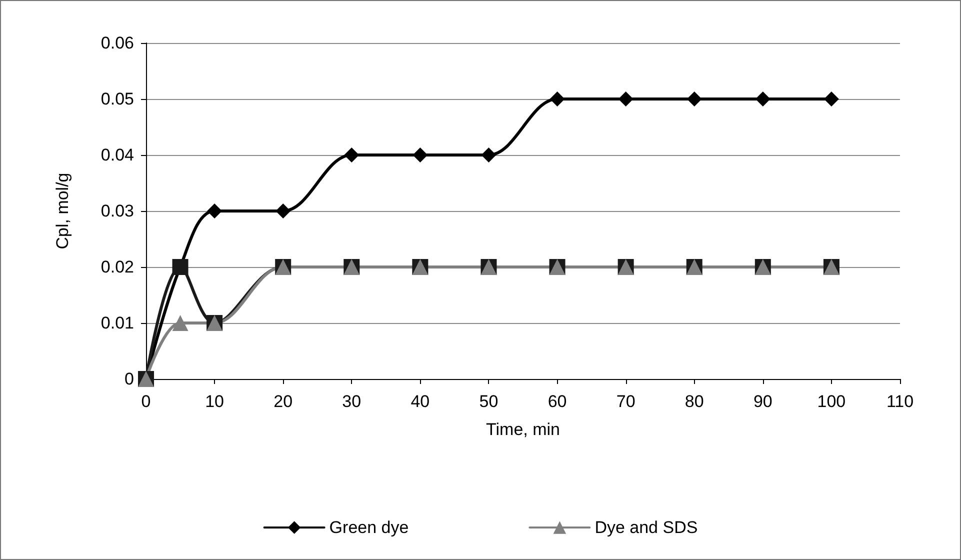  Describe the element at coordinates (646, 527) in the screenshot. I see `legend-label: Dye and SDS` at that location.